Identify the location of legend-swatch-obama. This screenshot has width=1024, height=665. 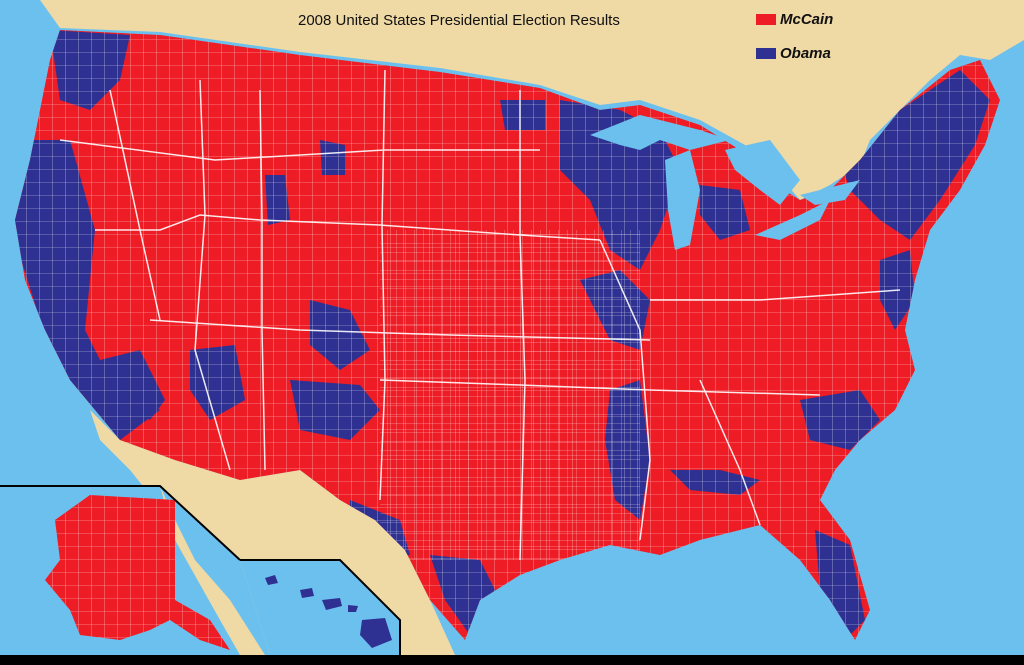
(766, 53).